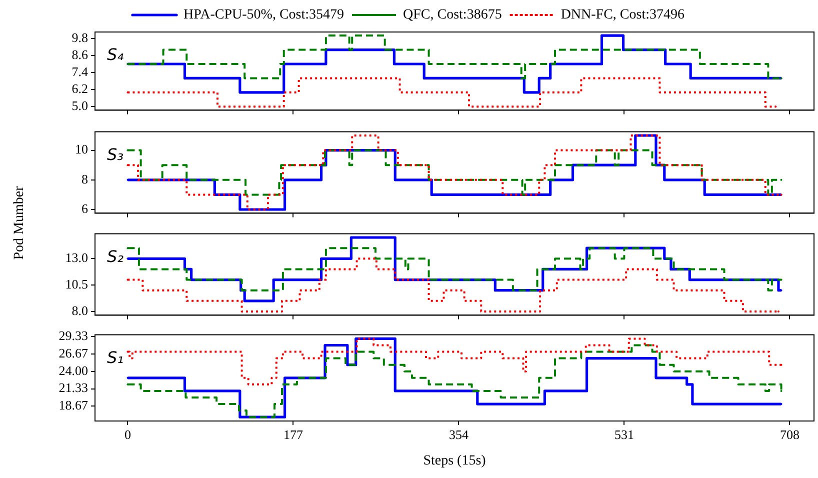 The image size is (818, 478). I want to click on legend-label: QFC, Cost:38675, so click(452, 15).